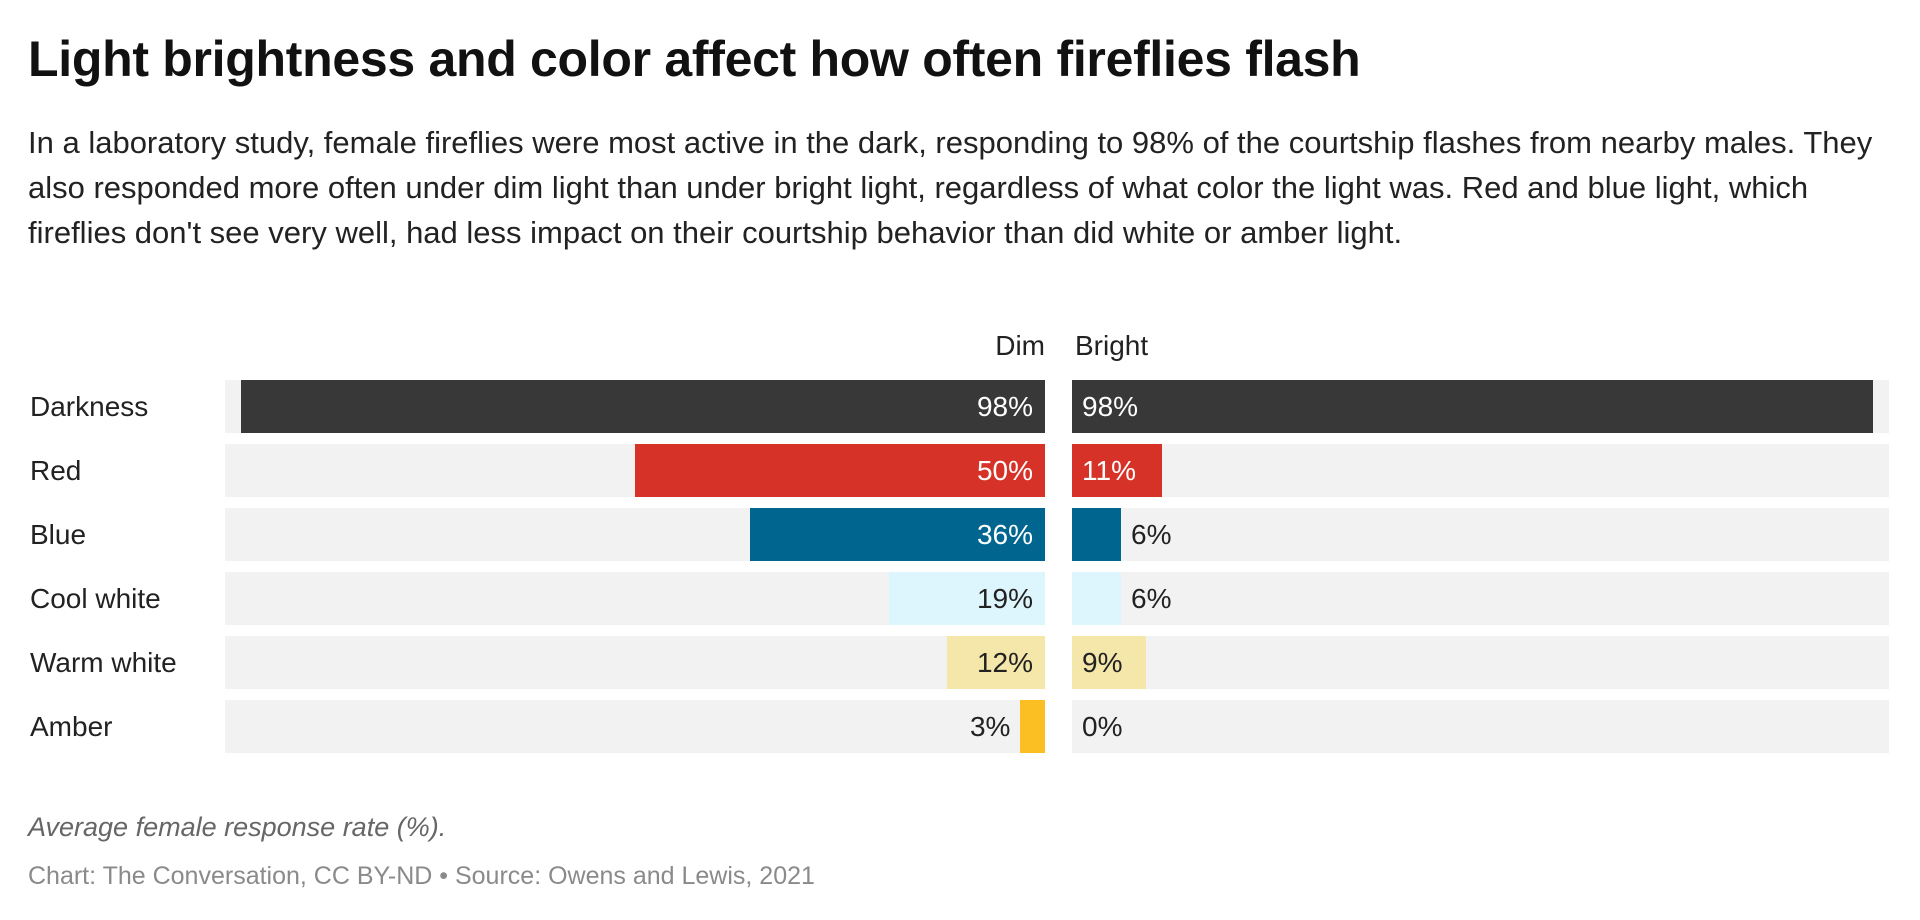 Image resolution: width=1920 pixels, height=920 pixels. Describe the element at coordinates (58, 534) in the screenshot. I see `category-label: Blue` at that location.